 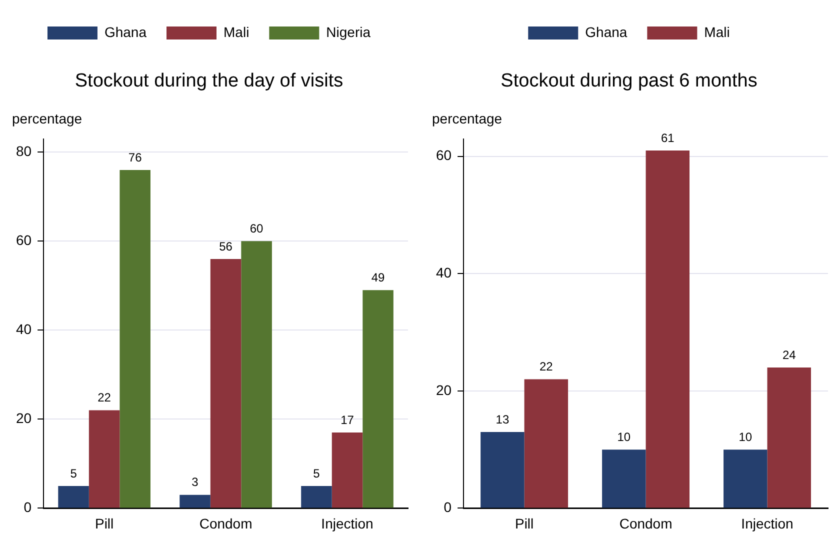 What do you see at coordinates (378, 277) in the screenshot?
I see `data-label: 49` at bounding box center [378, 277].